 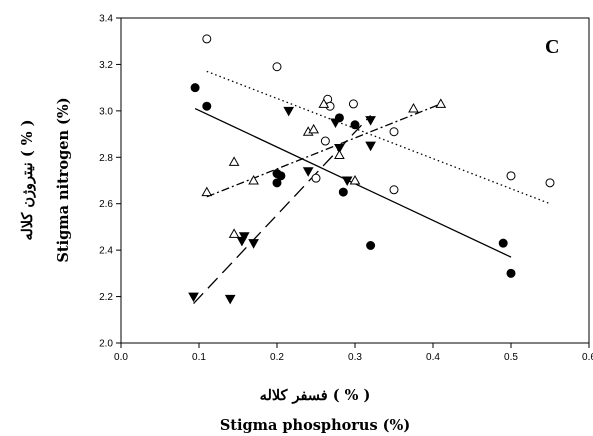 I want to click on y-tick-label: 2.6, so click(x=106, y=204).